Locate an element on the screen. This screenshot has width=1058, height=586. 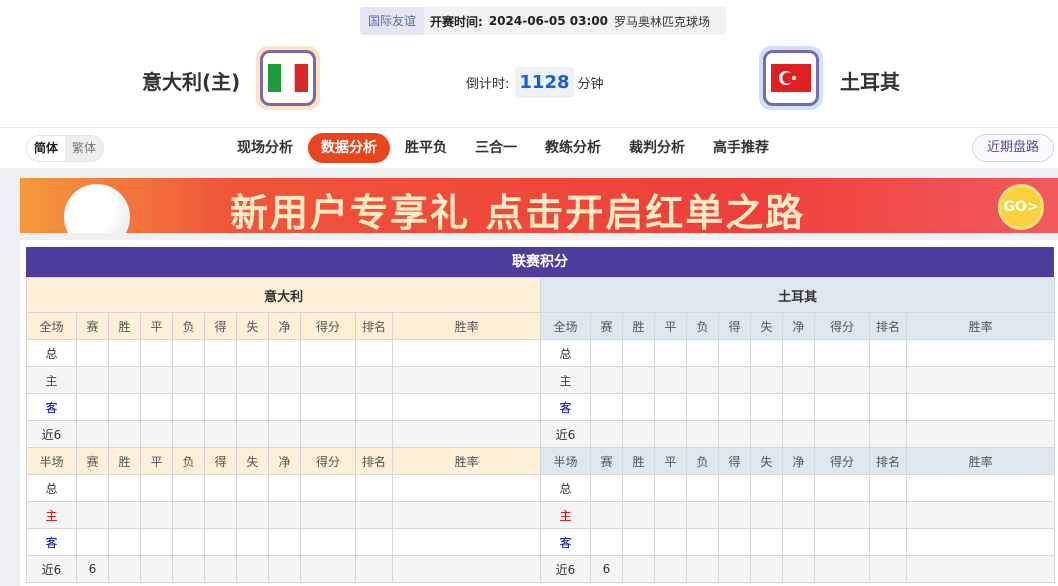
tab-6: 高手推荐 is located at coordinates (741, 148).